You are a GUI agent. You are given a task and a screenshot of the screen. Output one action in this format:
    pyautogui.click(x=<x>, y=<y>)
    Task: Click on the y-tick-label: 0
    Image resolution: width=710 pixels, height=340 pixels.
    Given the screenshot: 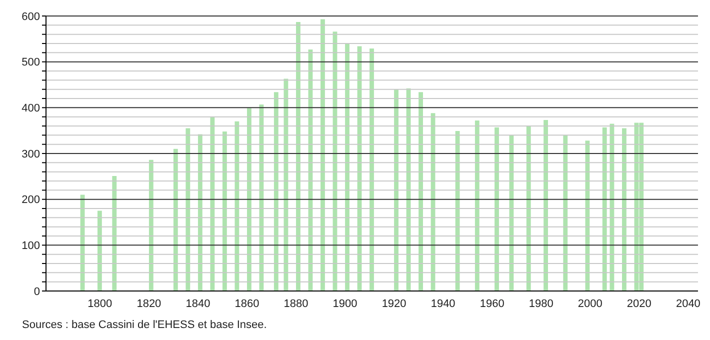 What is the action you would take?
    pyautogui.click(x=37, y=292)
    